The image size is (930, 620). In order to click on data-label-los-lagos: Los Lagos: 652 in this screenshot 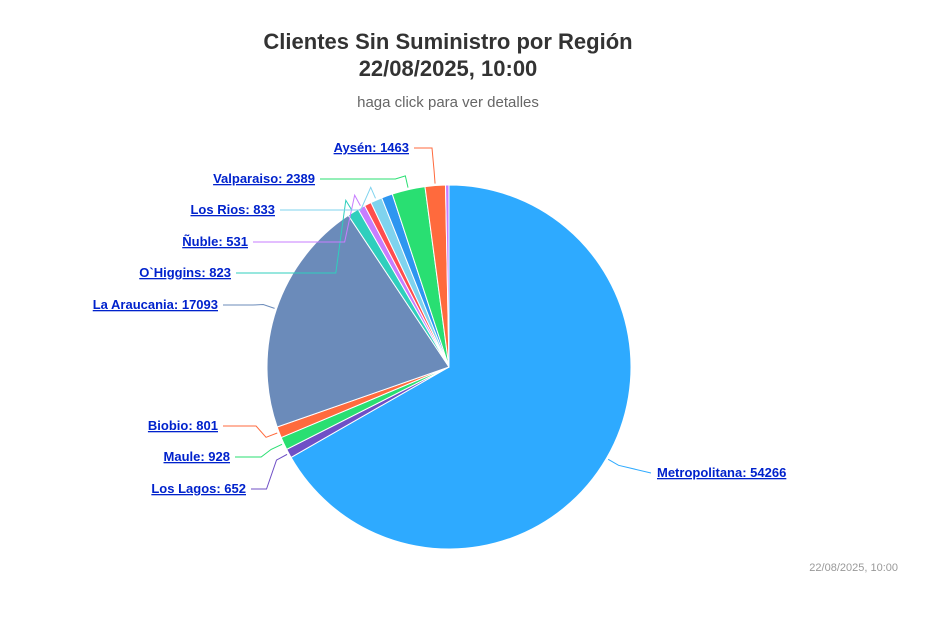, I will do `click(198, 488)`.